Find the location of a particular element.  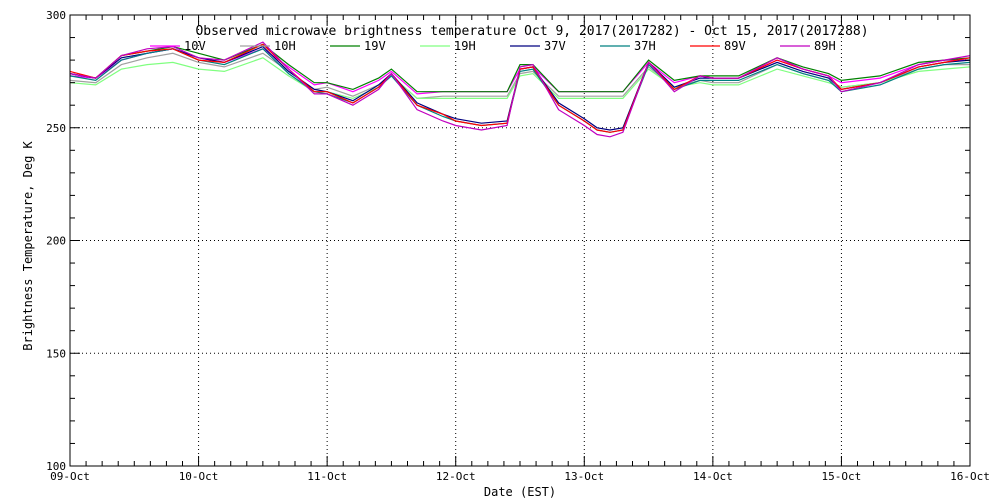

x-tick-label: 10-Oct is located at coordinates (199, 476).